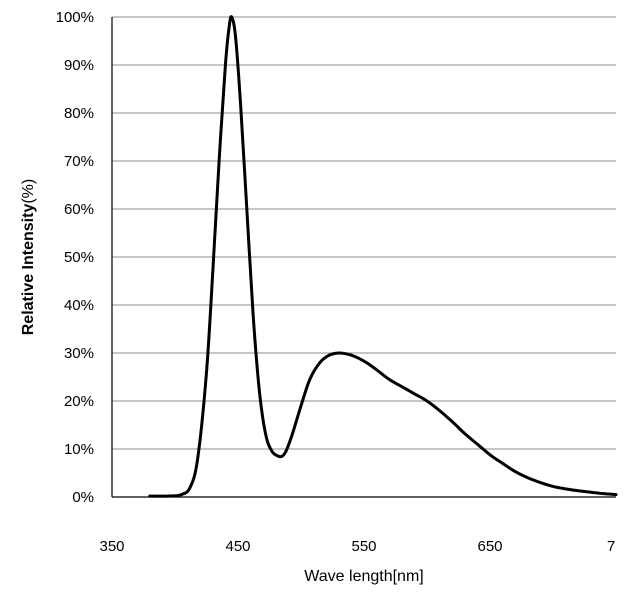 Image resolution: width=631 pixels, height=594 pixels. What do you see at coordinates (75, 17) in the screenshot?
I see `y-tick-label-100: 100%` at bounding box center [75, 17].